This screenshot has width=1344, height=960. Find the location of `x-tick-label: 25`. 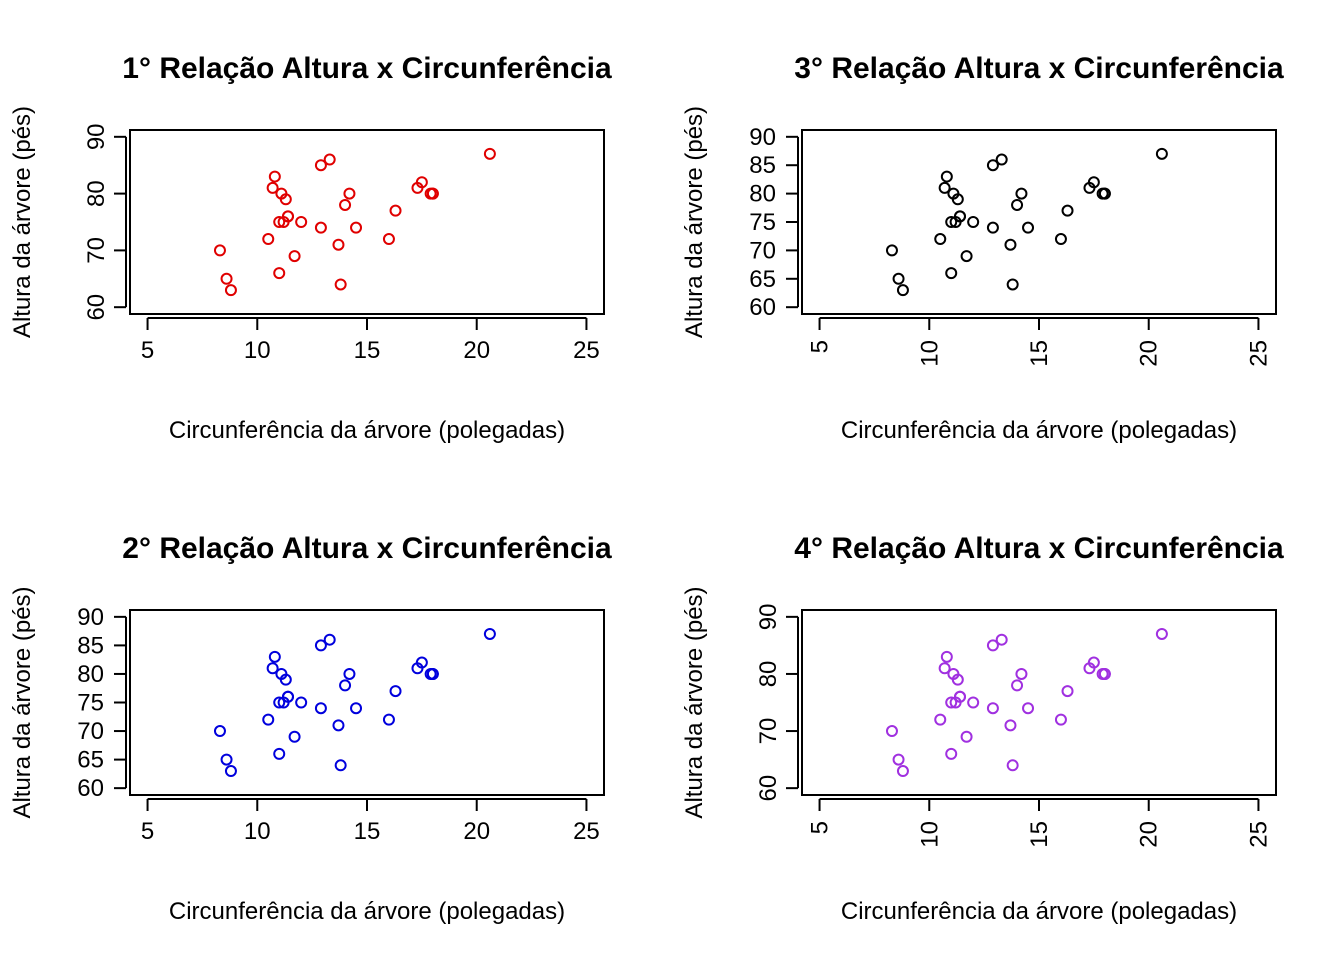

x-tick-label: 25 is located at coordinates (586, 350).